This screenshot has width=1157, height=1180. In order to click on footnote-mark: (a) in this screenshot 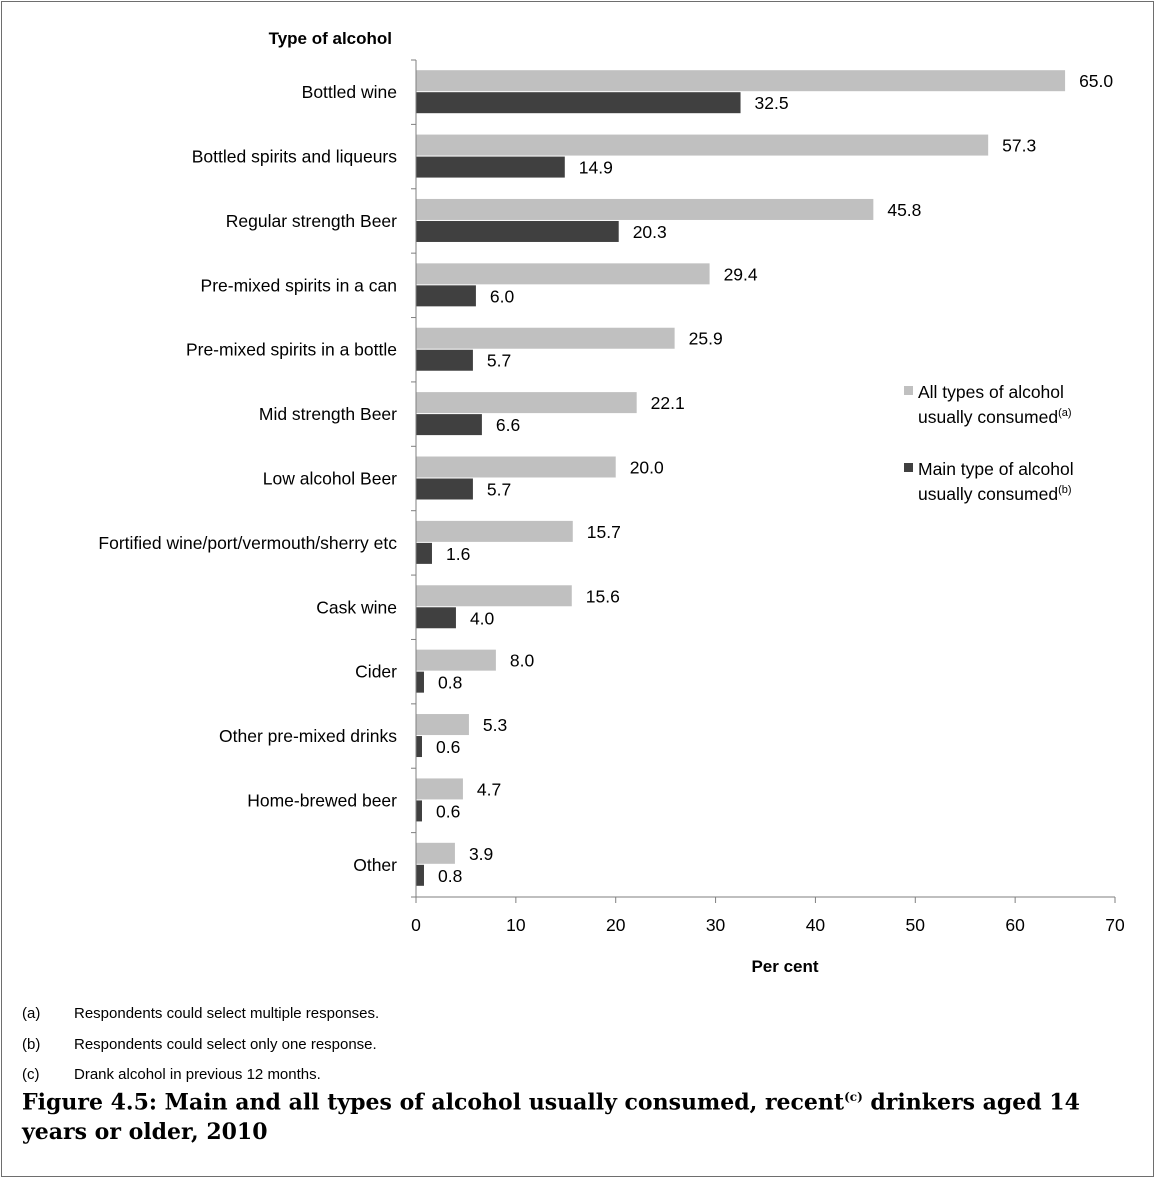, I will do `click(31, 1013)`.